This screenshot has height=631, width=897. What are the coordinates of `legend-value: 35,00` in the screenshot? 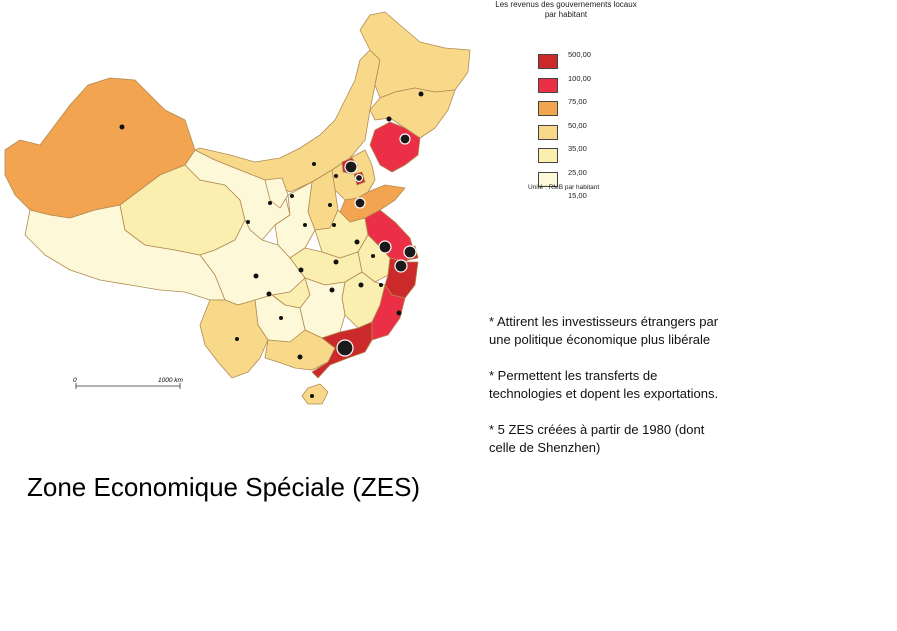 It's located at (577, 148).